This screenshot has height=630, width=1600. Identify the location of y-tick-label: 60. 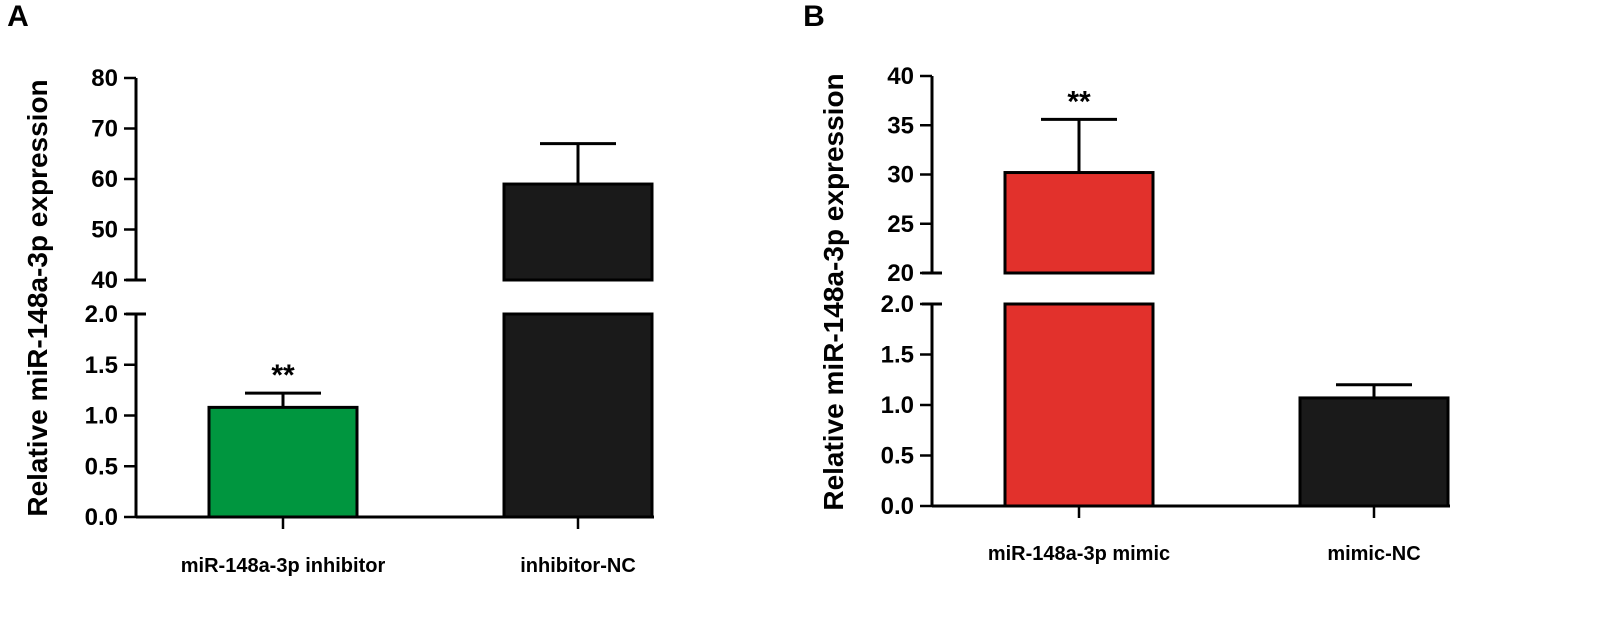
(104, 179).